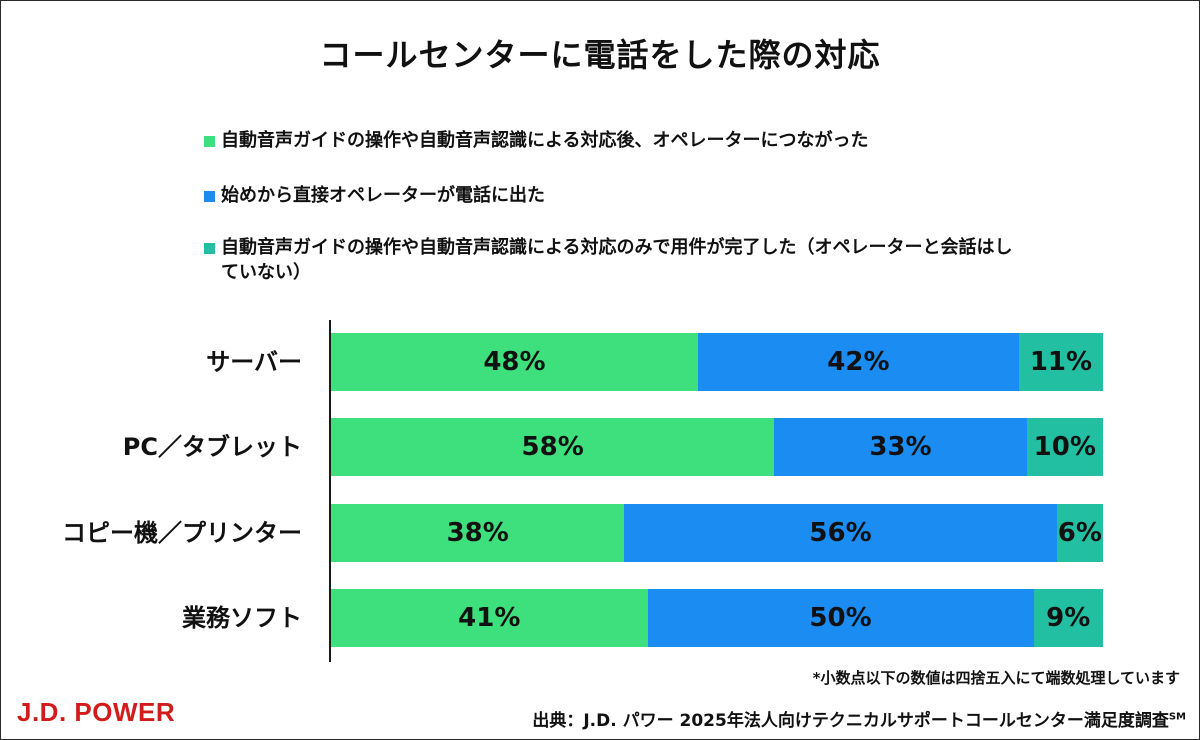 This screenshot has width=1200, height=740. Describe the element at coordinates (840, 533) in the screenshot. I see `bar-segment-series2: 56%` at that location.